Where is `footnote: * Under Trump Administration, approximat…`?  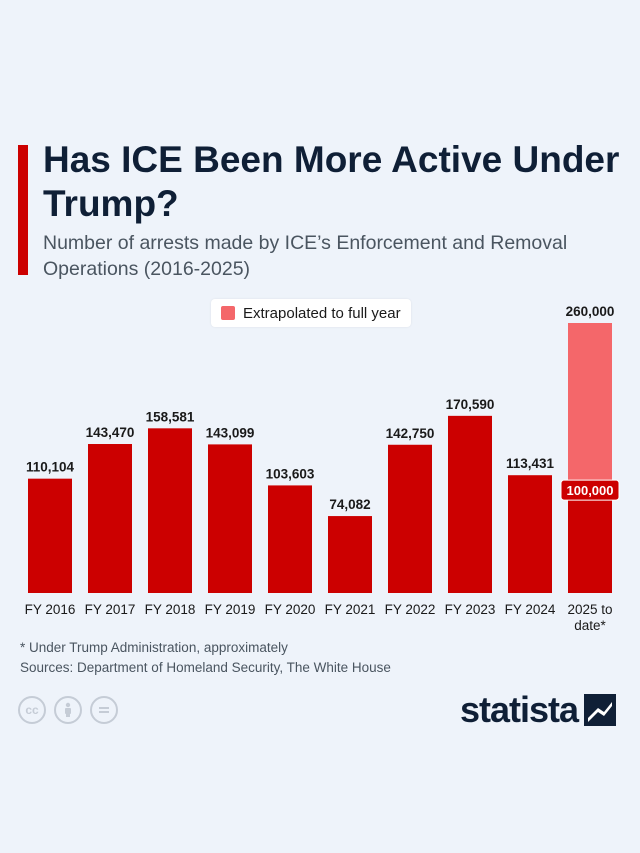 footnote: * Under Trump Administration, approximat… is located at coordinates (154, 647).